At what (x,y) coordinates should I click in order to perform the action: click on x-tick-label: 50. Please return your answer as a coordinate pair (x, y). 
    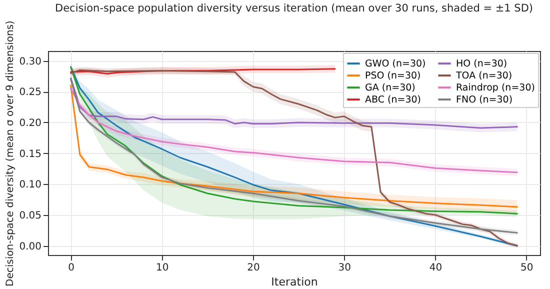
    Looking at the image, I should click on (527, 268).